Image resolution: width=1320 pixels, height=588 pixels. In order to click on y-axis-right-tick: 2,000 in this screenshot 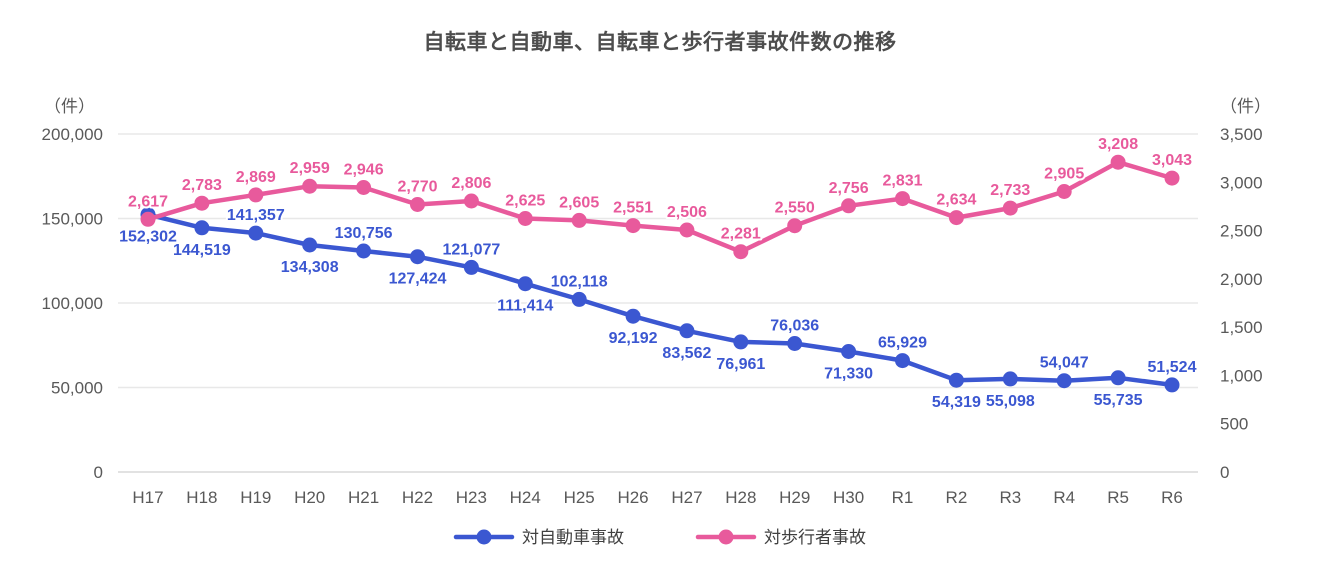, I will do `click(1241, 279)`.